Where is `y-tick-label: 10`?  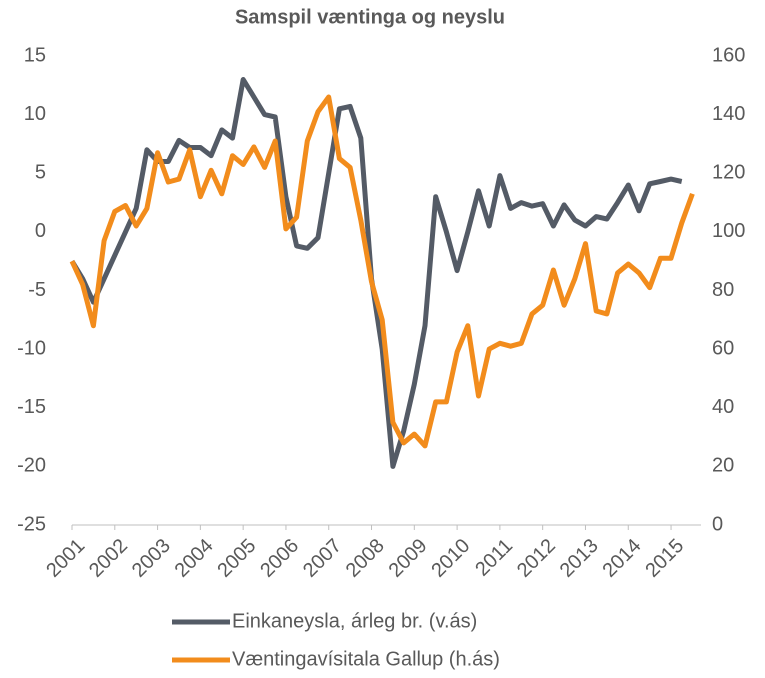 y-tick-label: 10 is located at coordinates (35, 114).